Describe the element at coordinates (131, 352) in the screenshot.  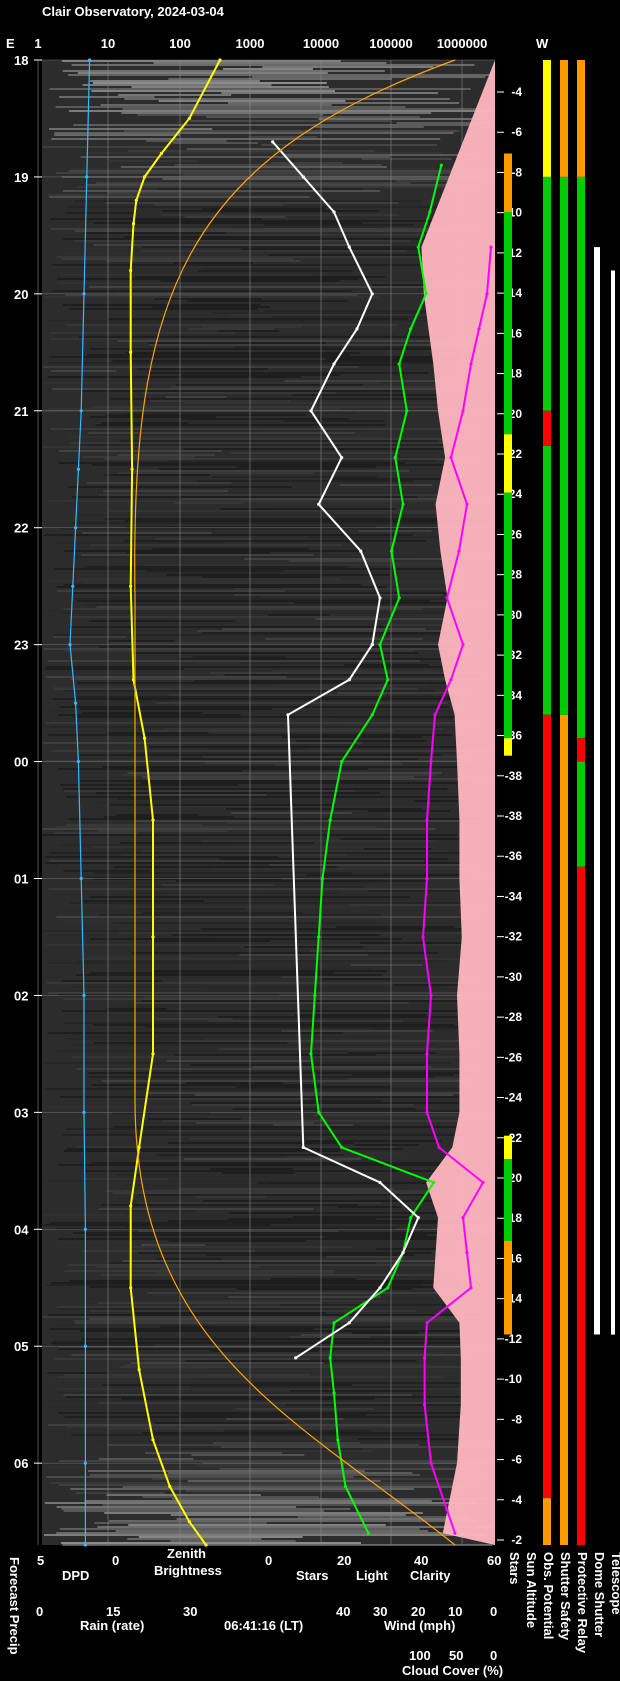
I see `zenith-brightness-point` at that location.